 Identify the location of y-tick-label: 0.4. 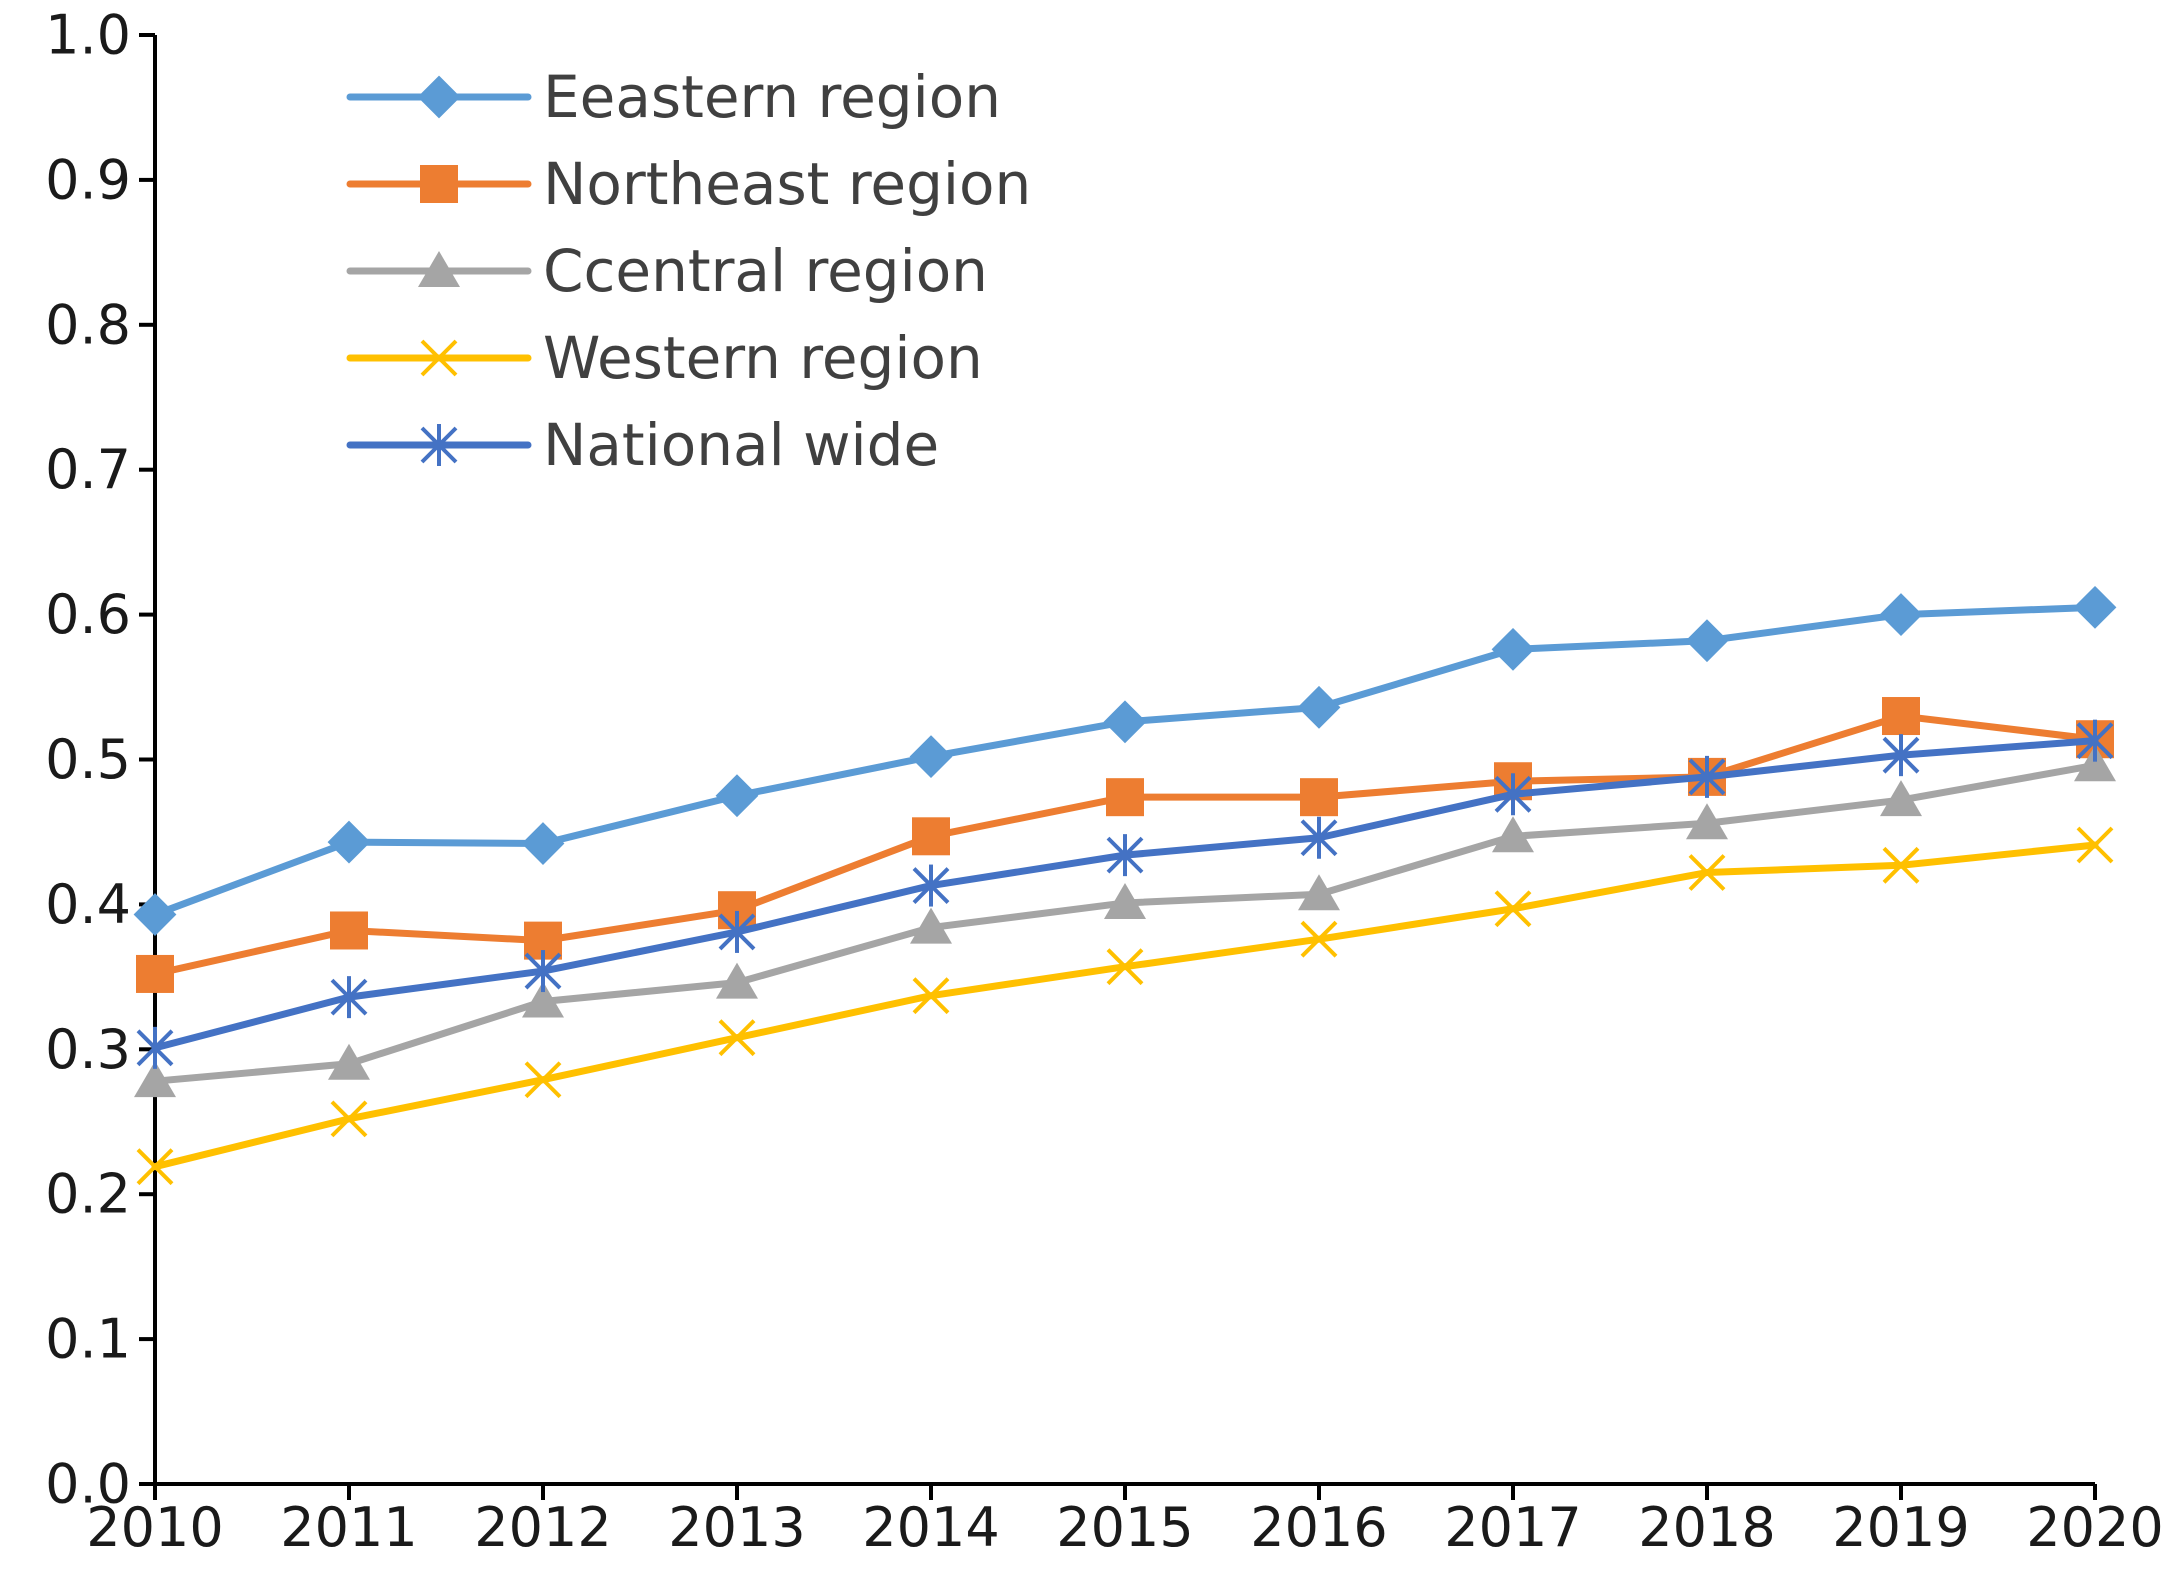
(88, 904).